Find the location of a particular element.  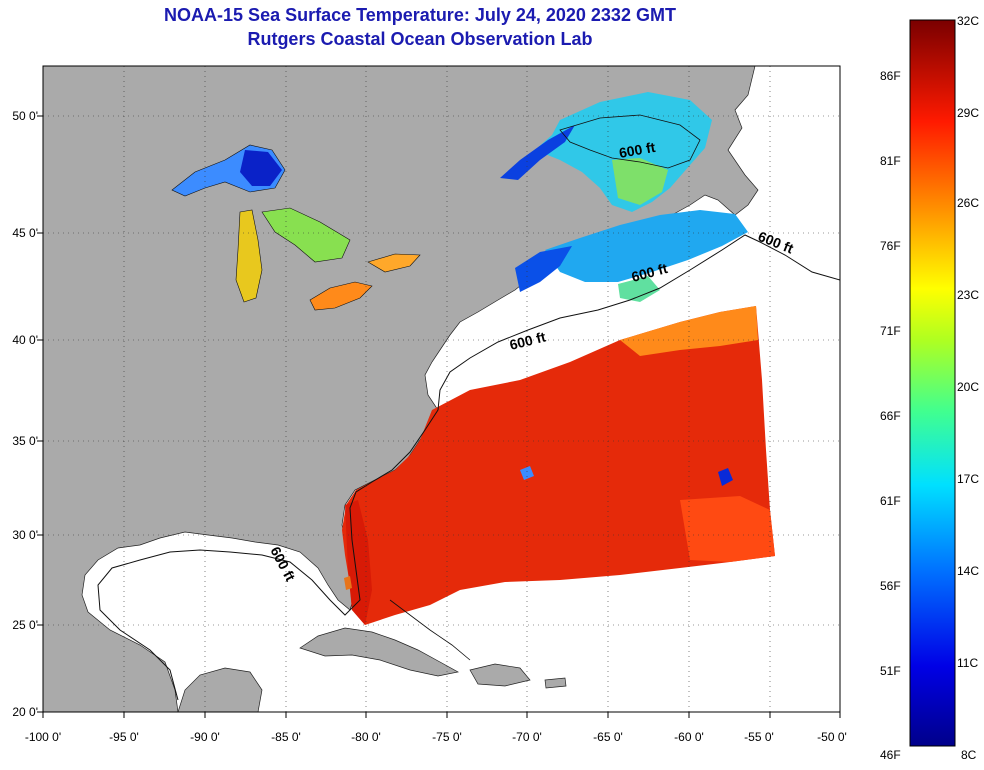

colorbar-label-c: 26C is located at coordinates (968, 203).